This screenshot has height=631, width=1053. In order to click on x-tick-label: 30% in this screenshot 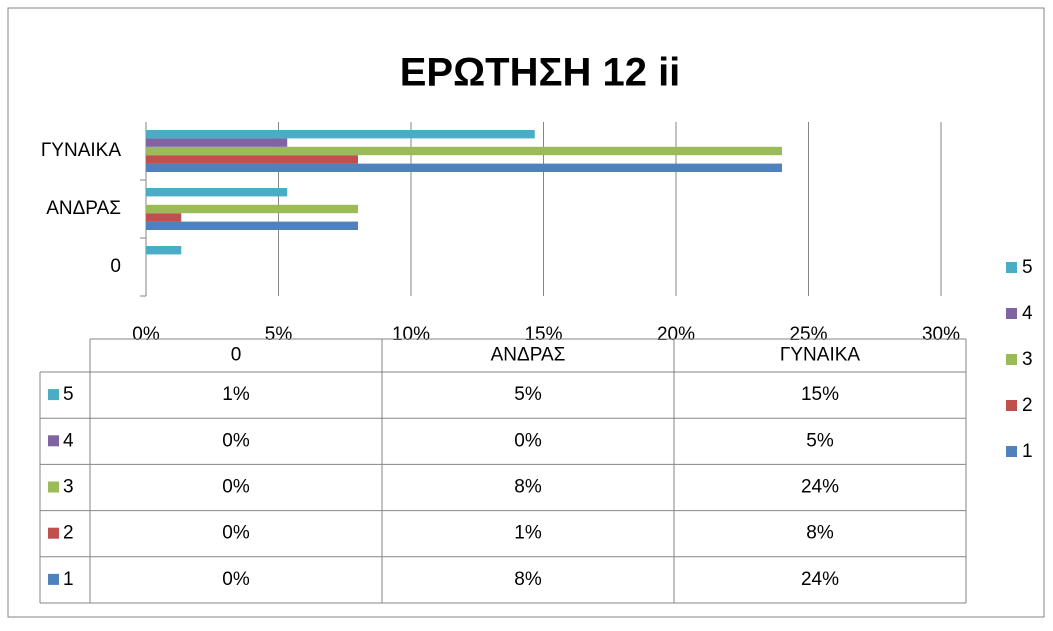, I will do `click(941, 334)`.